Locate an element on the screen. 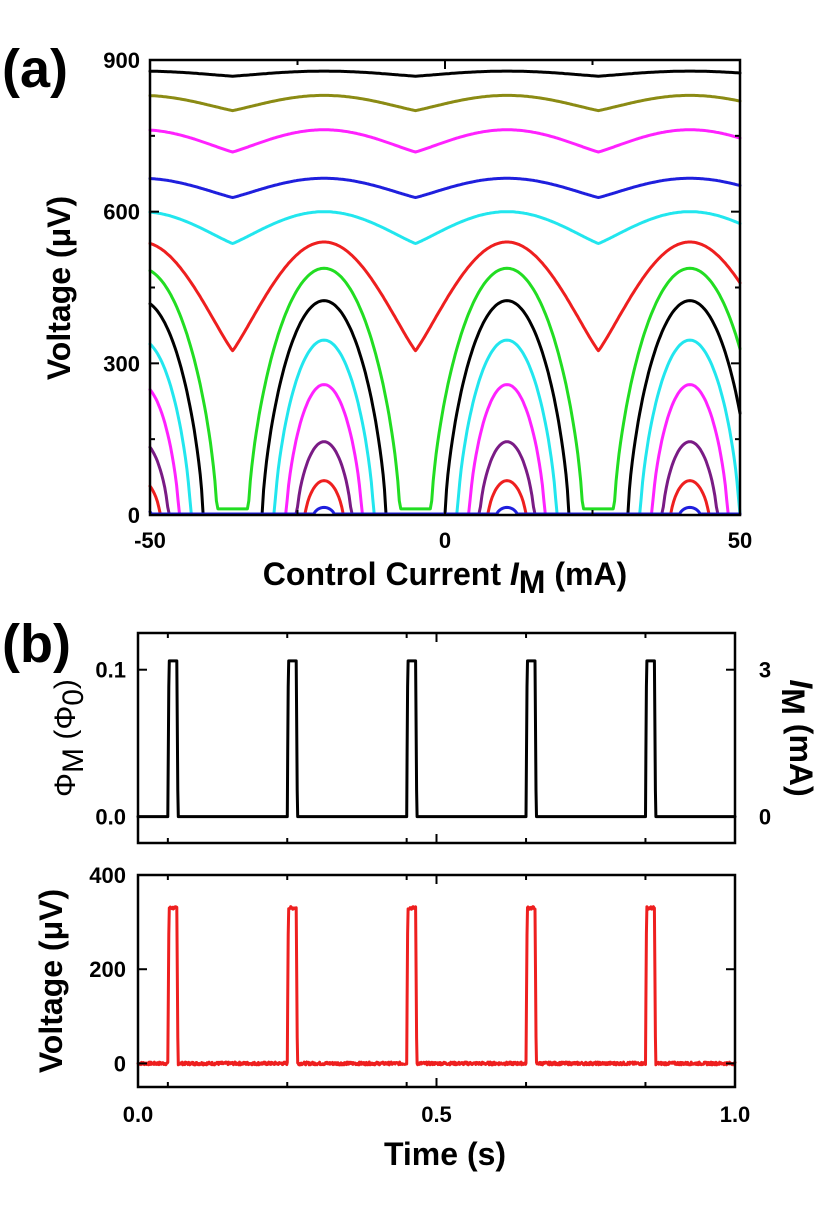  panel-b-bottom-ylabel-text: Voltage is located at coordinates (51, 1012).